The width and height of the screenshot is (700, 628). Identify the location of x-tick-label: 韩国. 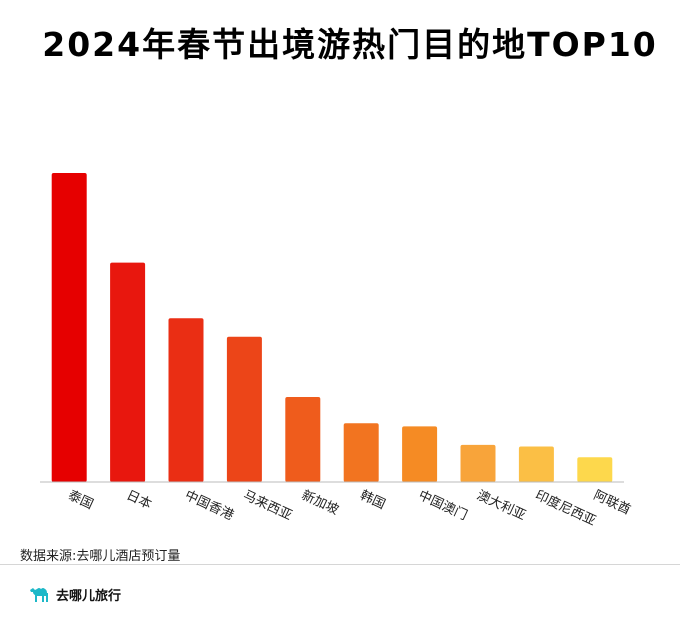
(373, 500).